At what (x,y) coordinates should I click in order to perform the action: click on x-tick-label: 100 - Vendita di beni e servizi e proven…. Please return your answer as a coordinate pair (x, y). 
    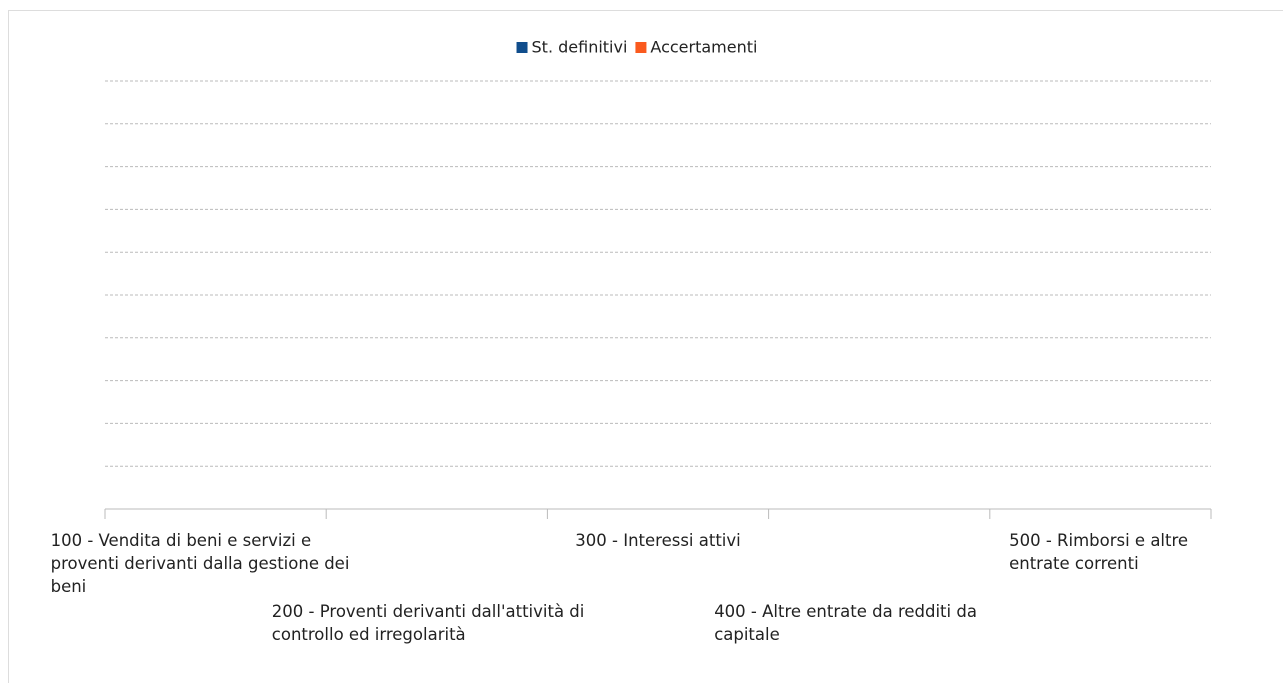
    Looking at the image, I should click on (200, 563).